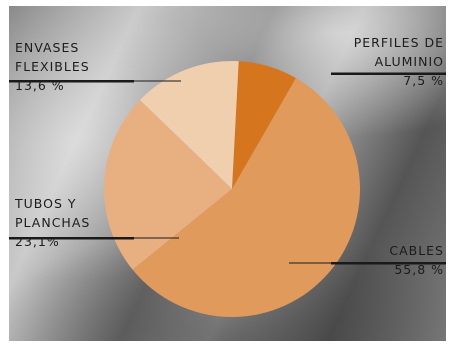 This screenshot has width=455, height=347. What do you see at coordinates (37, 241) in the screenshot?
I see `label-tubos-value: 23,1%` at bounding box center [37, 241].